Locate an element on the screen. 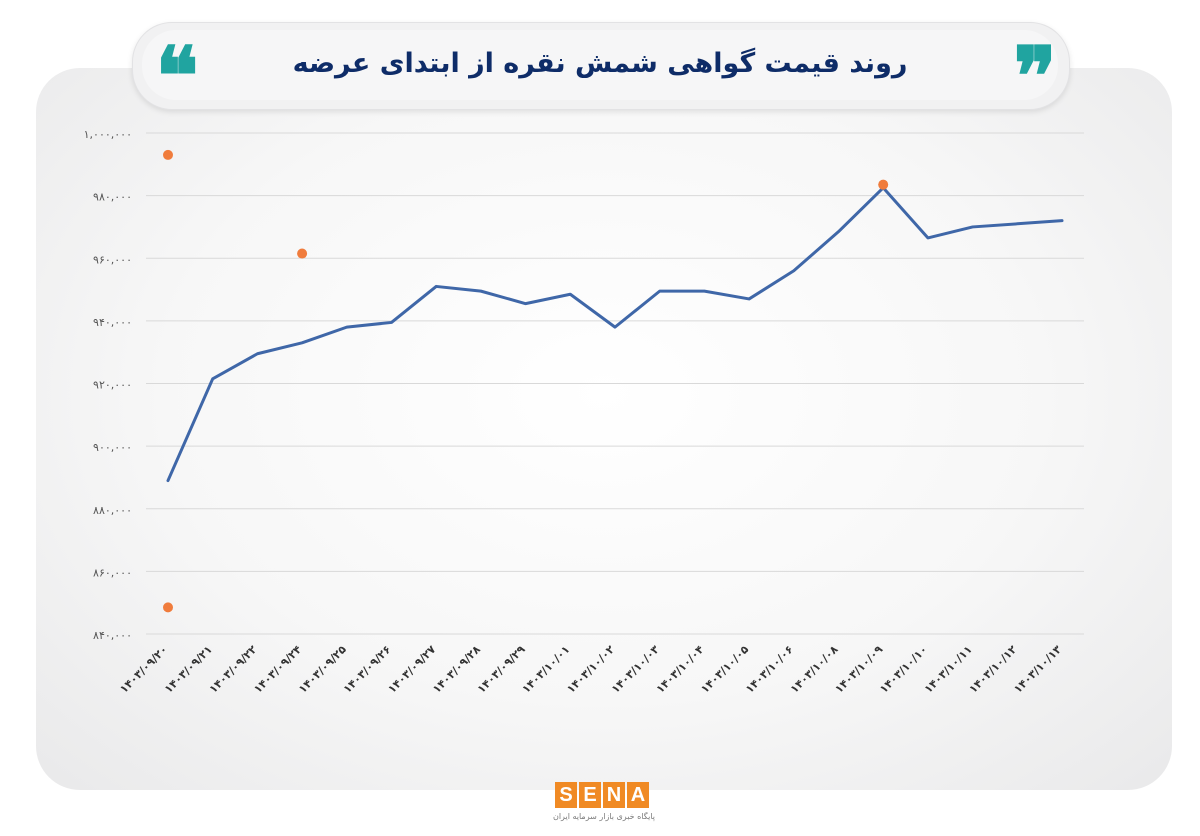  logo-subtitle: پایگاه خبری بازار سرمایه ایران is located at coordinates (604, 816).